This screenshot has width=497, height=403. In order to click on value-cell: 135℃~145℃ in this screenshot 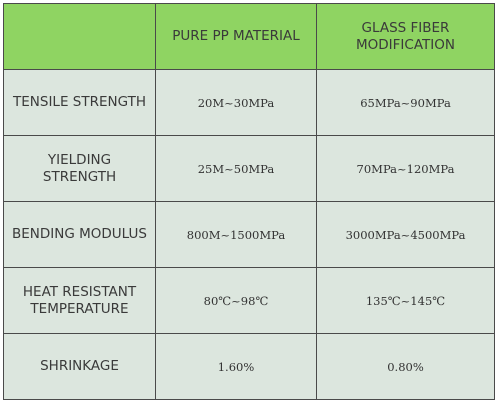, I will do `click(405, 300)`.